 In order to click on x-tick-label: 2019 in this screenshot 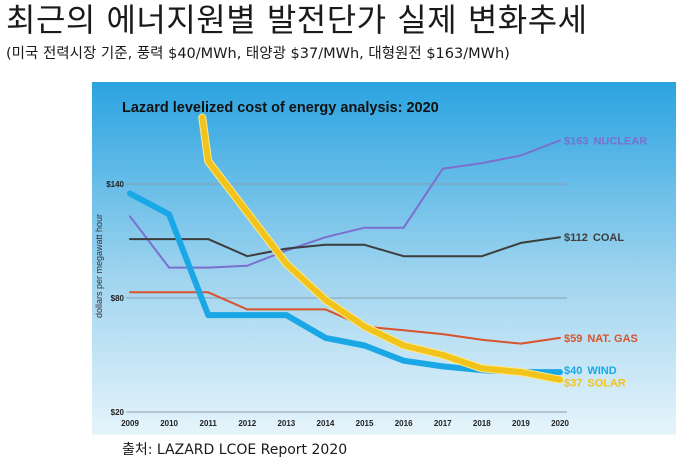, I will do `click(521, 423)`.